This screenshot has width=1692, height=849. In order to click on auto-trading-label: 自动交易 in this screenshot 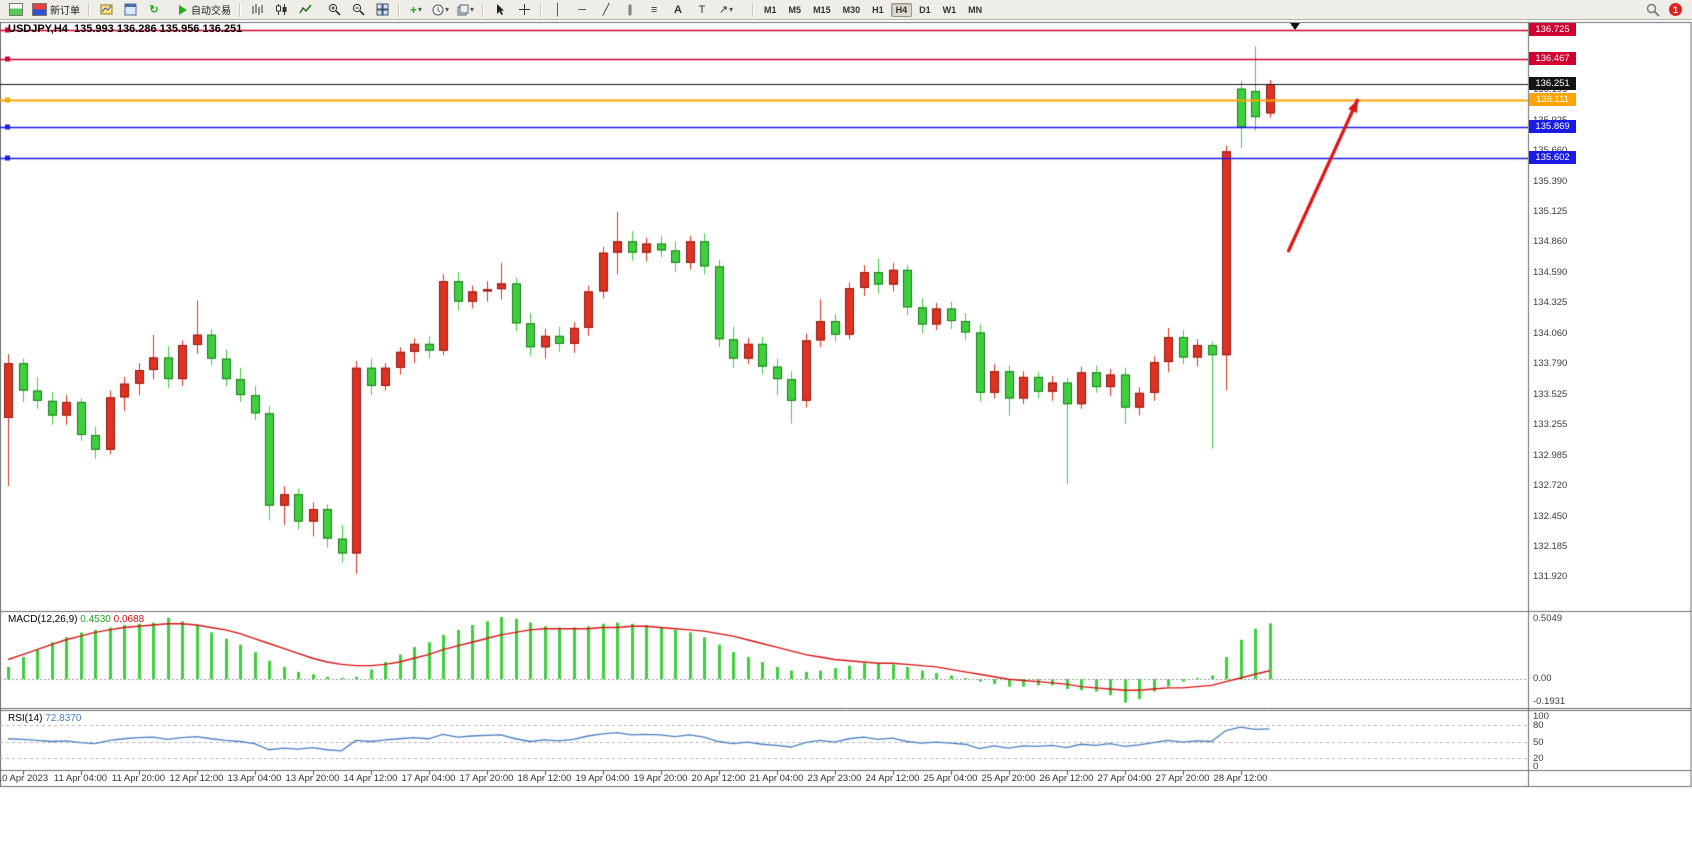, I will do `click(211, 11)`.